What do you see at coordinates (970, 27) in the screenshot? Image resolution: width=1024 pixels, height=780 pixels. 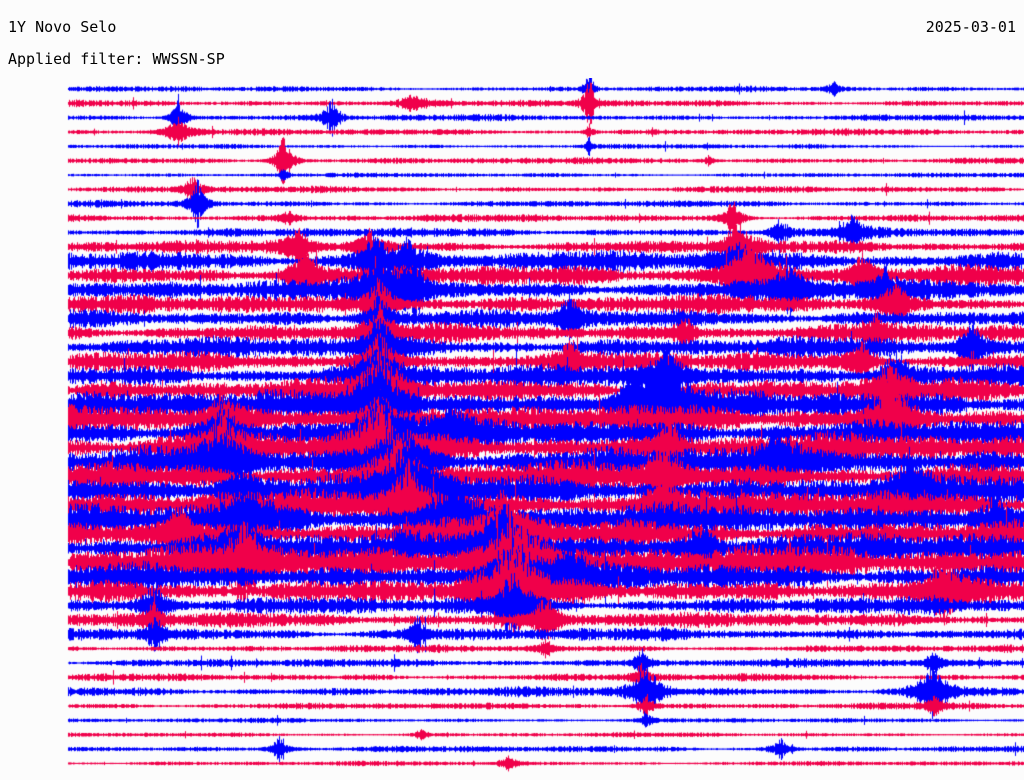 I see `plot-date: 2025-03-01` at bounding box center [970, 27].